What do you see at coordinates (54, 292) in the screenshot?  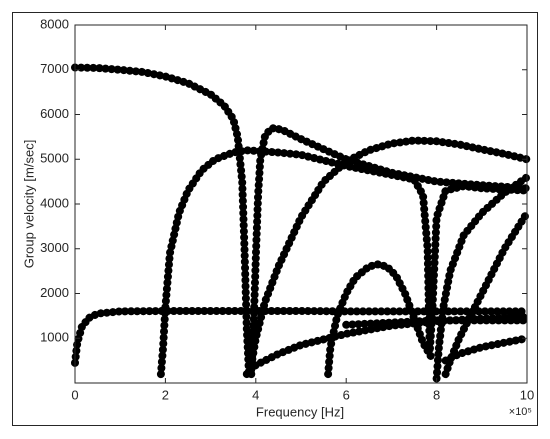 I see `y-tick-label: 2000` at bounding box center [54, 292].